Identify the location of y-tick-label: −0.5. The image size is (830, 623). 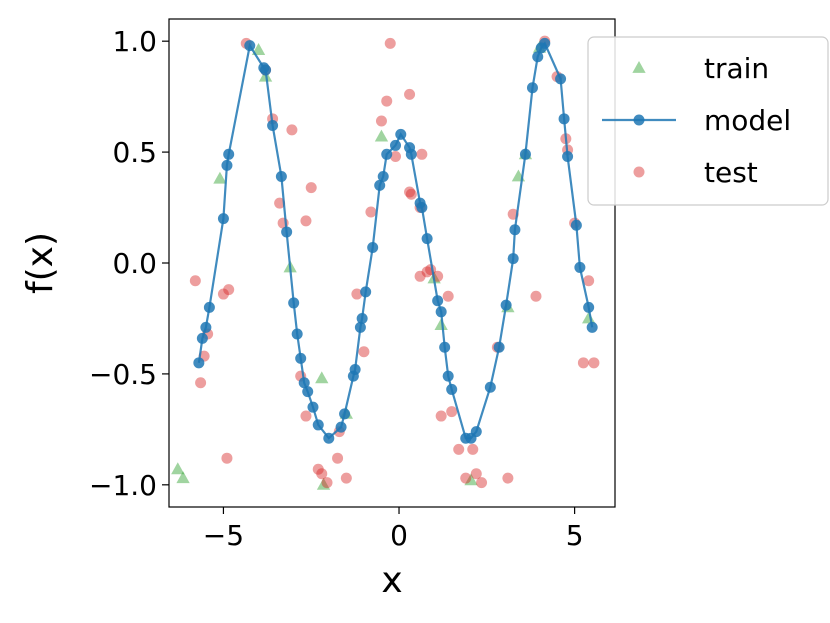
(123, 374).